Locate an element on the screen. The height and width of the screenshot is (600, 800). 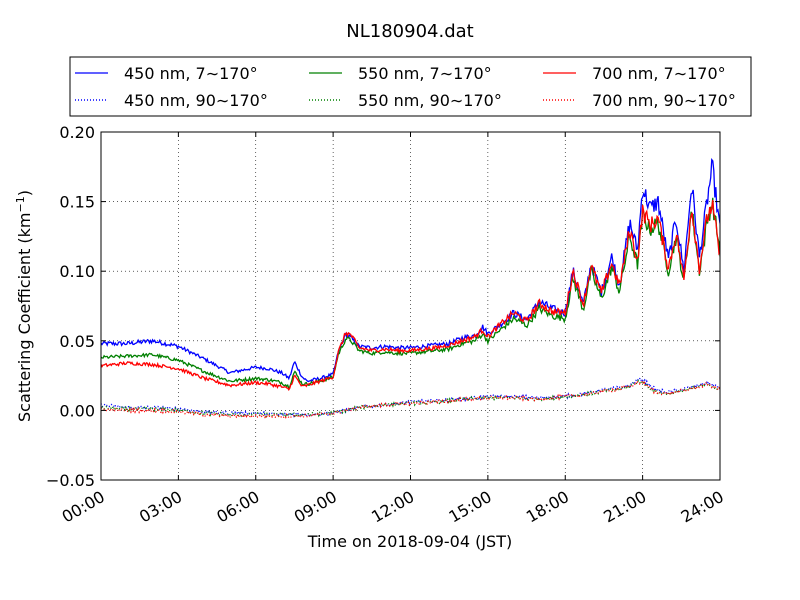
x-tick-label: 18:00 is located at coordinates (547, 507).